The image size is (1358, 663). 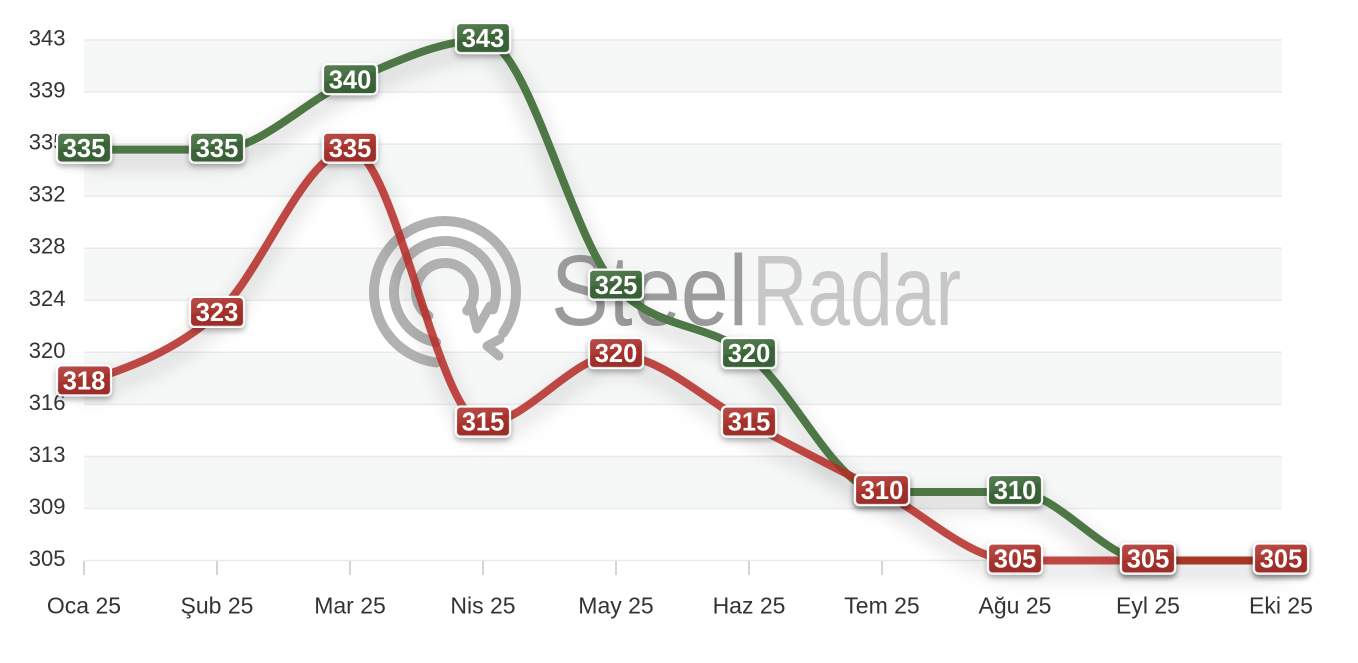 What do you see at coordinates (649, 291) in the screenshot?
I see `svg-text: Steel` at bounding box center [649, 291].